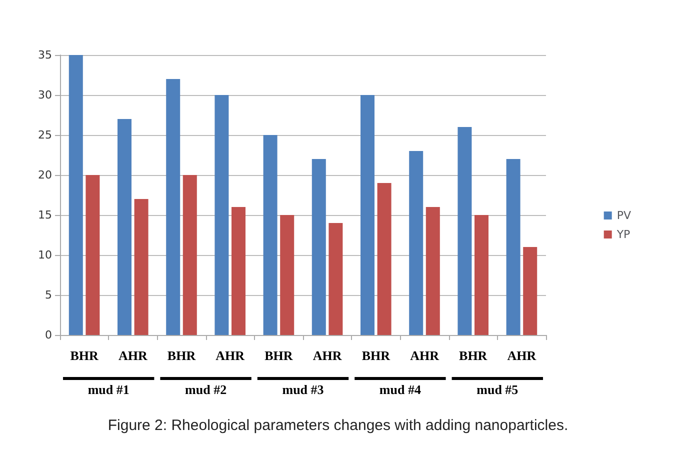 The height and width of the screenshot is (450, 676). What do you see at coordinates (48, 295) in the screenshot?
I see `y-tick-label: 5` at bounding box center [48, 295].